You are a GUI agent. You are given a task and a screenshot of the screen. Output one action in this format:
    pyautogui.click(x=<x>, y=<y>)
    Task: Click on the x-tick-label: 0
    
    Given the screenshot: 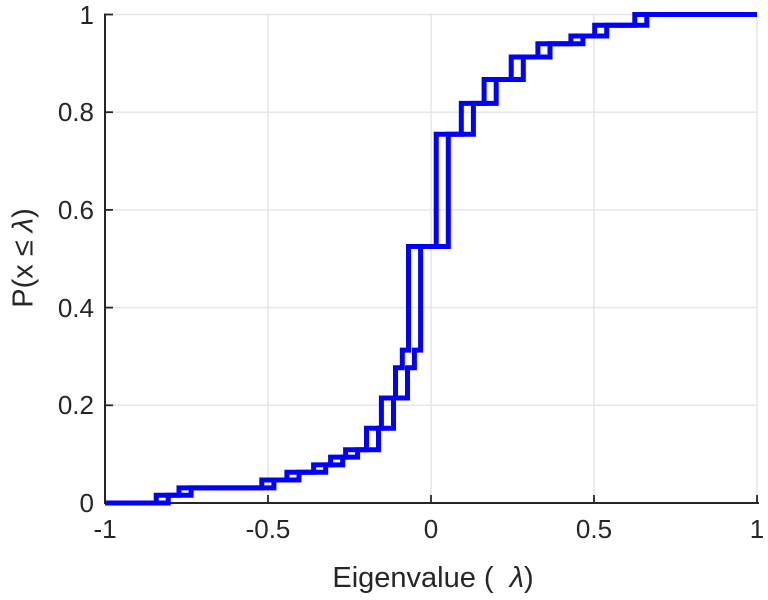 What is the action you would take?
    pyautogui.click(x=431, y=529)
    